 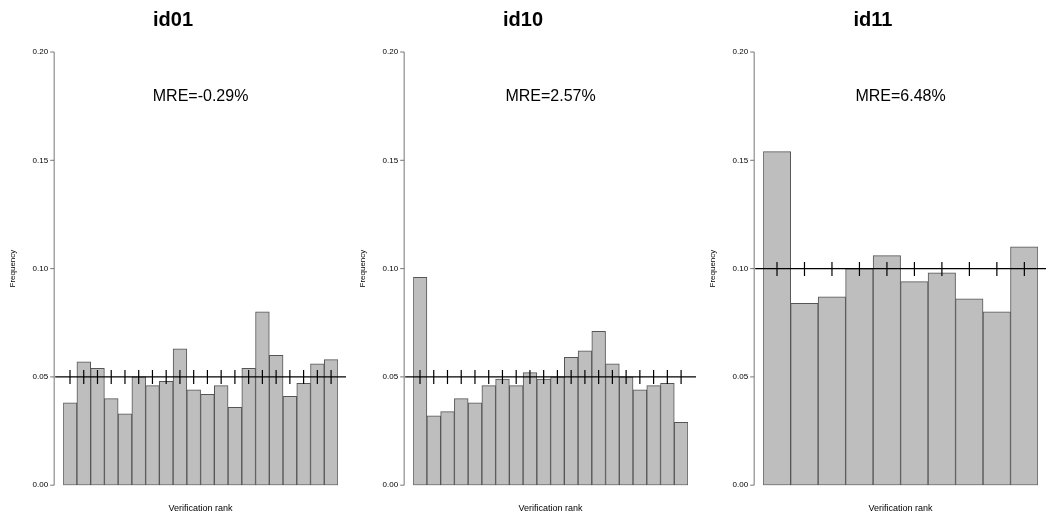 What do you see at coordinates (200, 96) in the screenshot?
I see `annotation: MRE=-0.29%` at bounding box center [200, 96].